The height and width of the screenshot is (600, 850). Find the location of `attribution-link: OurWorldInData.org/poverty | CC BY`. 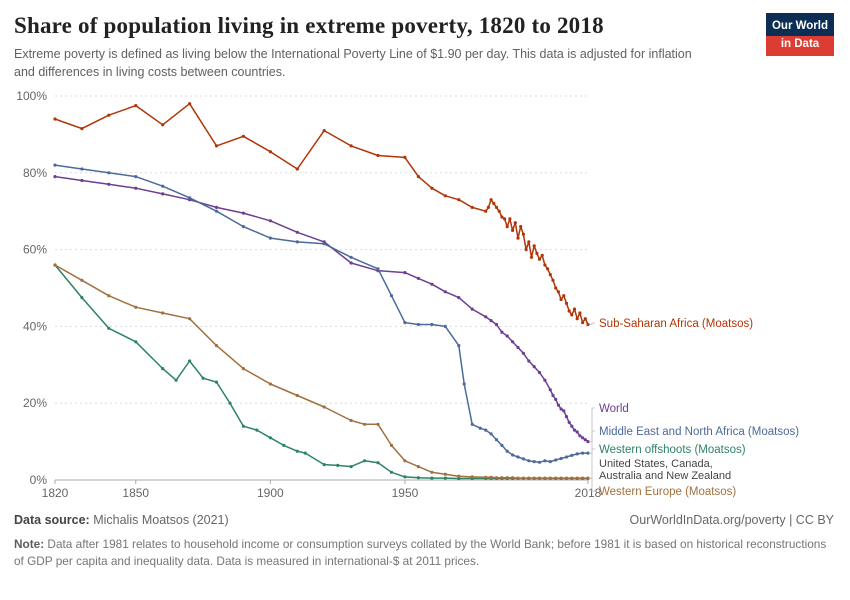

attribution-link: OurWorldInData.org/poverty | CC BY is located at coordinates (731, 520).